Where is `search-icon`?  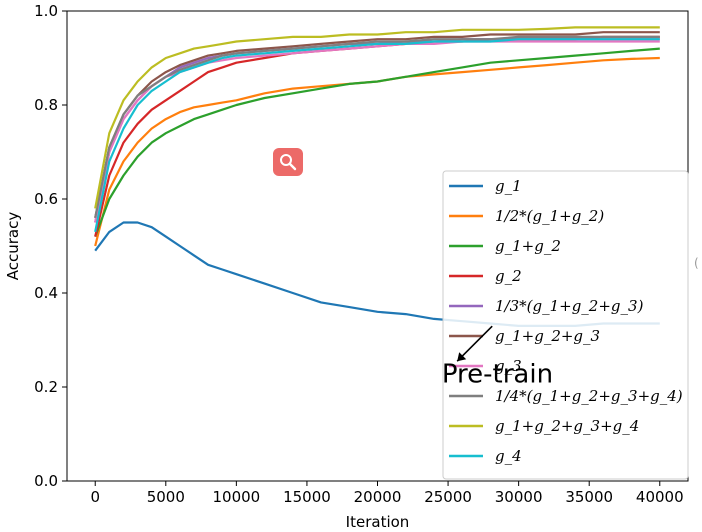 search-icon is located at coordinates (288, 162).